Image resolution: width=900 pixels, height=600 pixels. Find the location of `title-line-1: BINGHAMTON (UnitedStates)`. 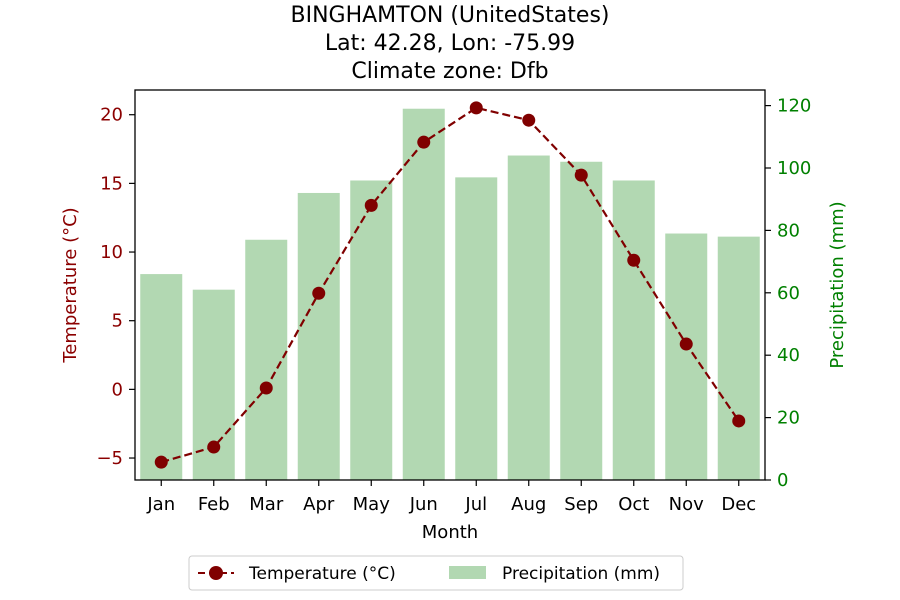

title-line-1: BINGHAMTON (UnitedStates) is located at coordinates (449, 15).